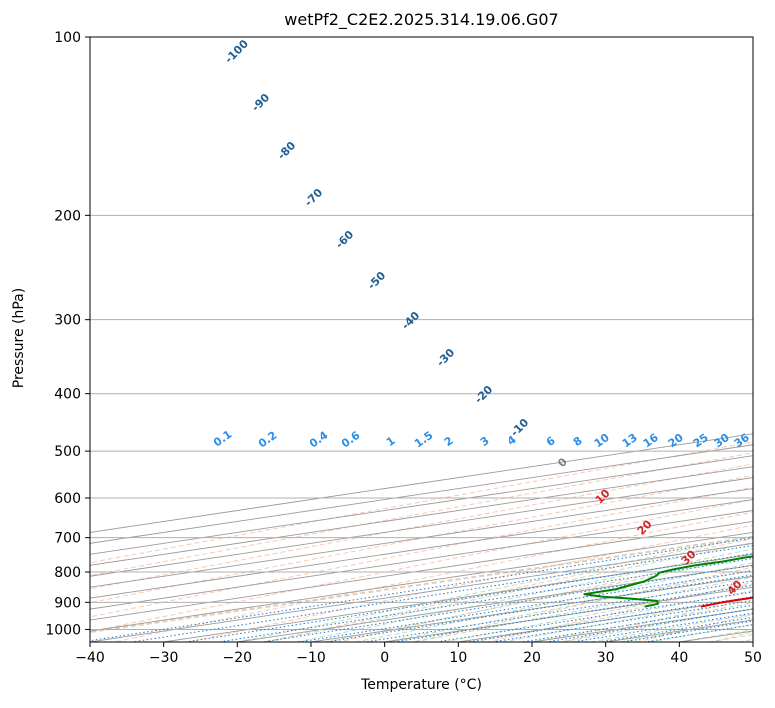 Image resolution: width=775 pixels, height=708 pixels. I want to click on y-tick-label: 300, so click(67, 321).